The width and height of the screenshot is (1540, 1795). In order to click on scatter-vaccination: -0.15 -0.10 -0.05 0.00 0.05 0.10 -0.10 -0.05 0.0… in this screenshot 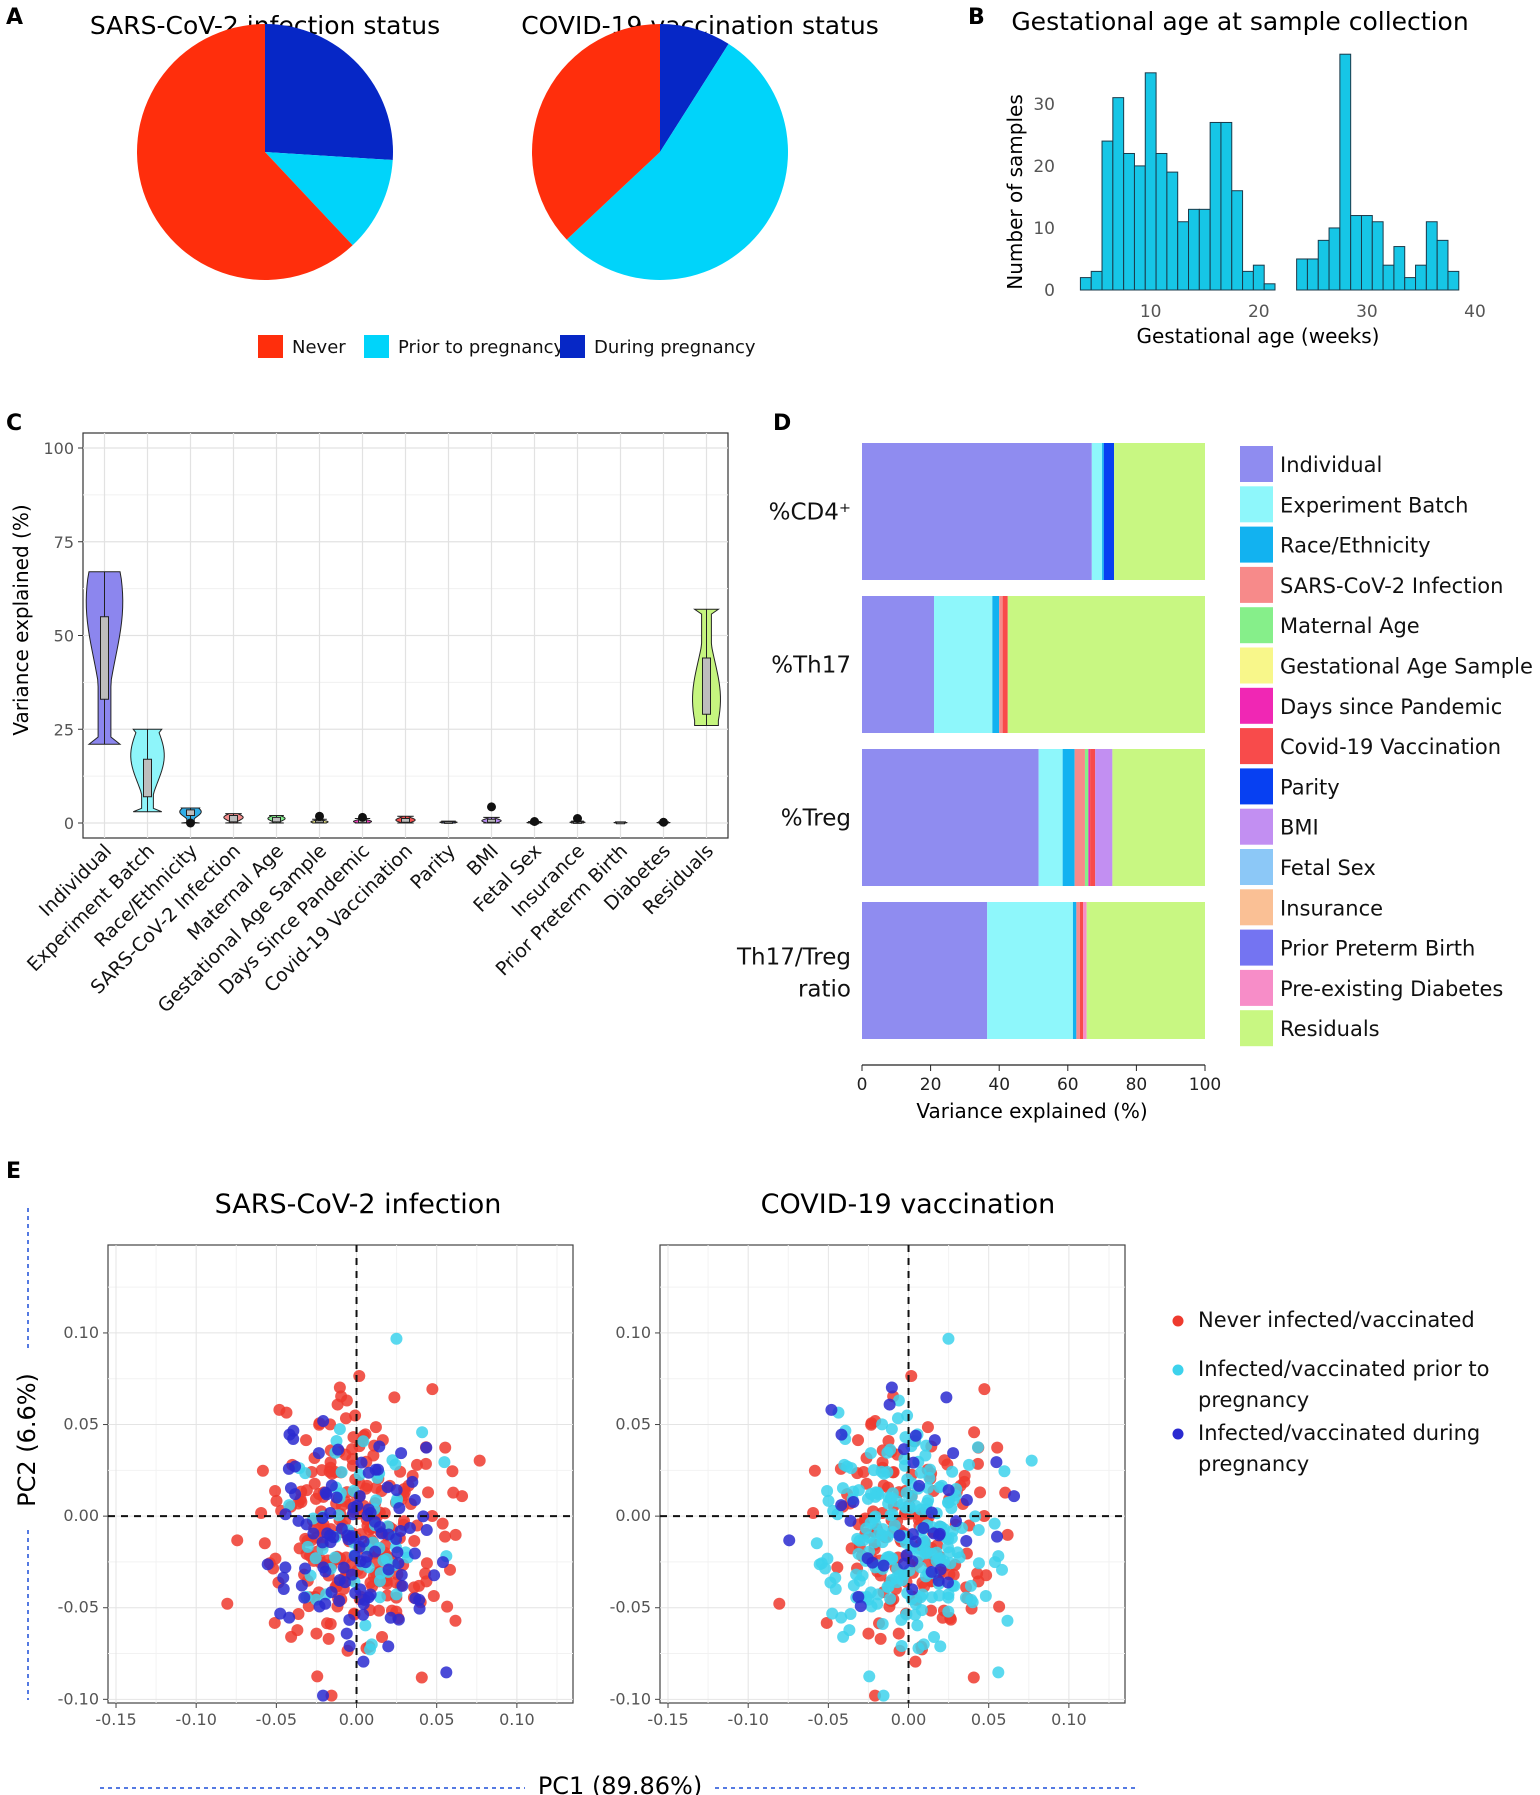, I will do `click(868, 1486)`.